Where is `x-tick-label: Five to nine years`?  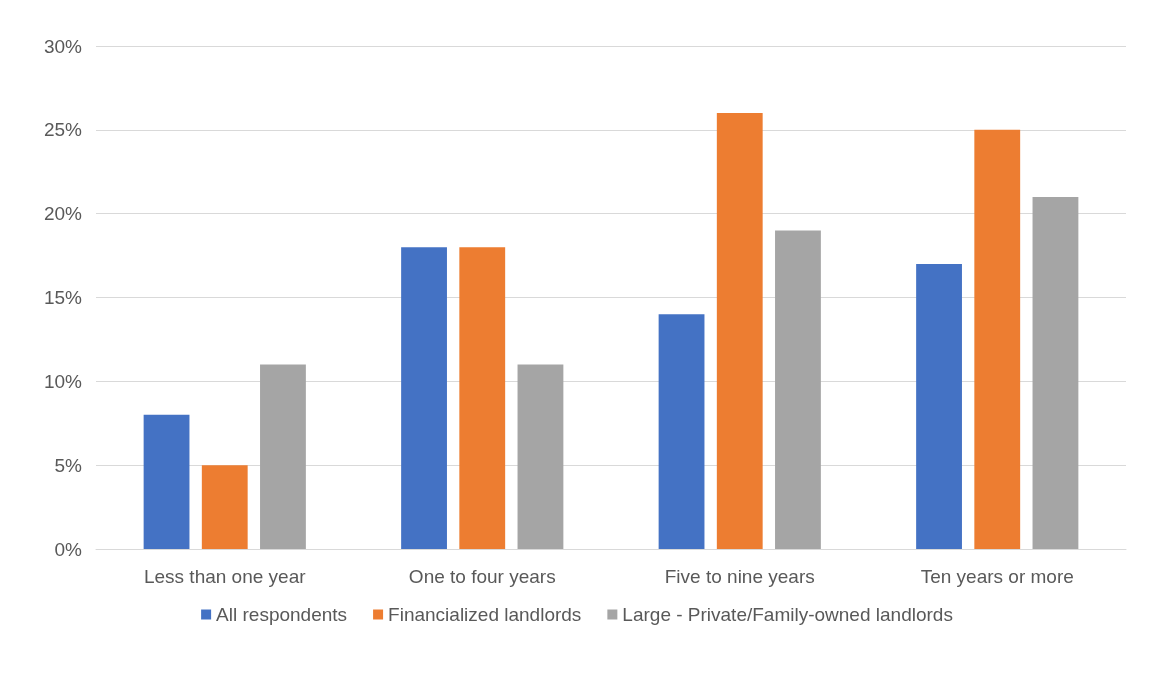
x-tick-label: Five to nine years is located at coordinates (739, 576).